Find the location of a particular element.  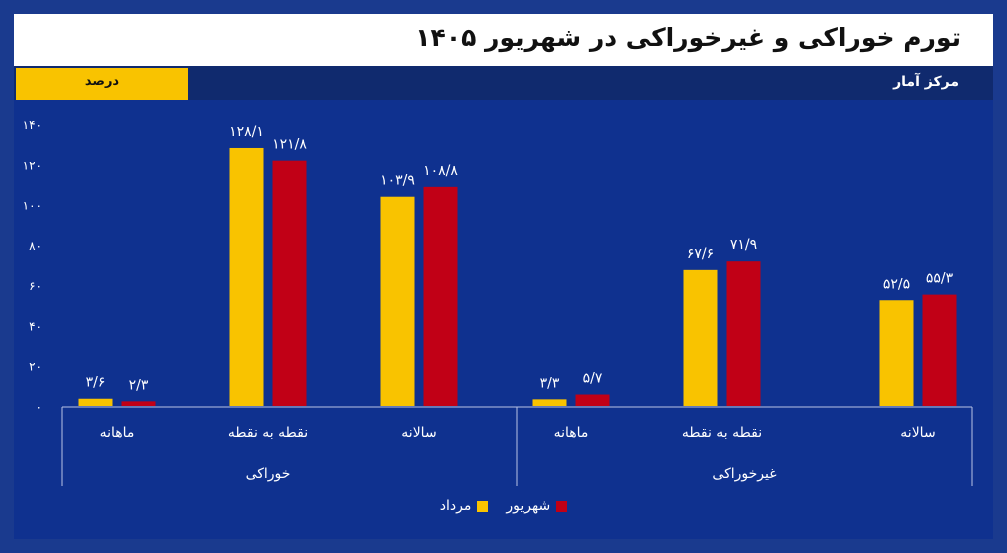

data-label: ۷۱/۹ is located at coordinates (743, 245).